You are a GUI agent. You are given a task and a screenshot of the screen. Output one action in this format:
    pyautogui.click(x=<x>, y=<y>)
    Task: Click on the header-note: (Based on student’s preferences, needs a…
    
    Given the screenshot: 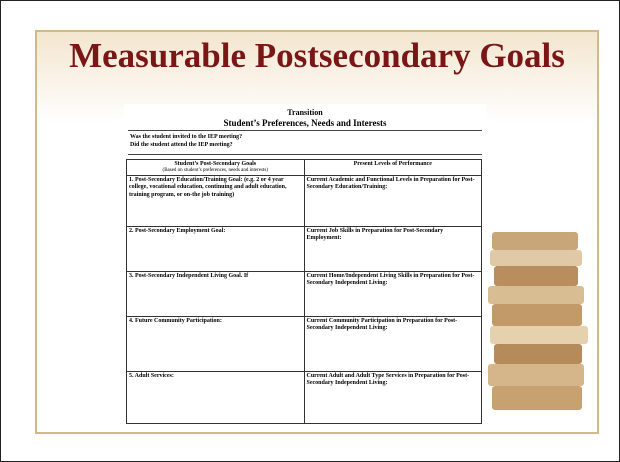 What is the action you would take?
    pyautogui.click(x=215, y=171)
    